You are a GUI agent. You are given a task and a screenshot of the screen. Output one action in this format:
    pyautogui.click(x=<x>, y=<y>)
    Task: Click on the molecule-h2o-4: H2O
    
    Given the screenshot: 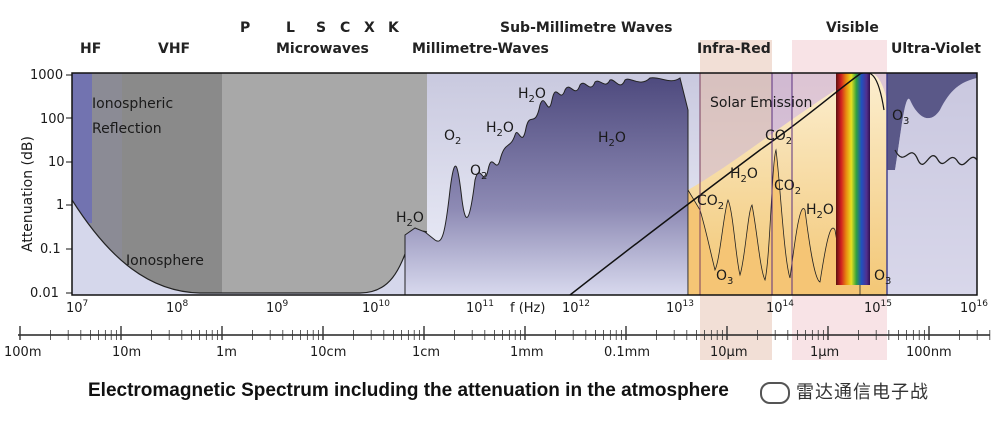 What is the action you would take?
    pyautogui.click(x=612, y=139)
    